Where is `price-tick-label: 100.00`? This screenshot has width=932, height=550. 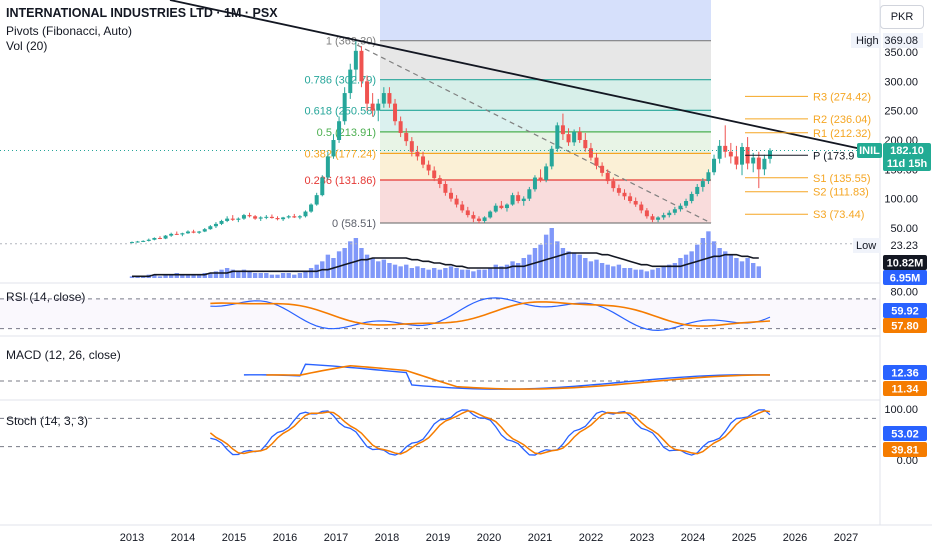 price-tick-label: 100.00 is located at coordinates (901, 200).